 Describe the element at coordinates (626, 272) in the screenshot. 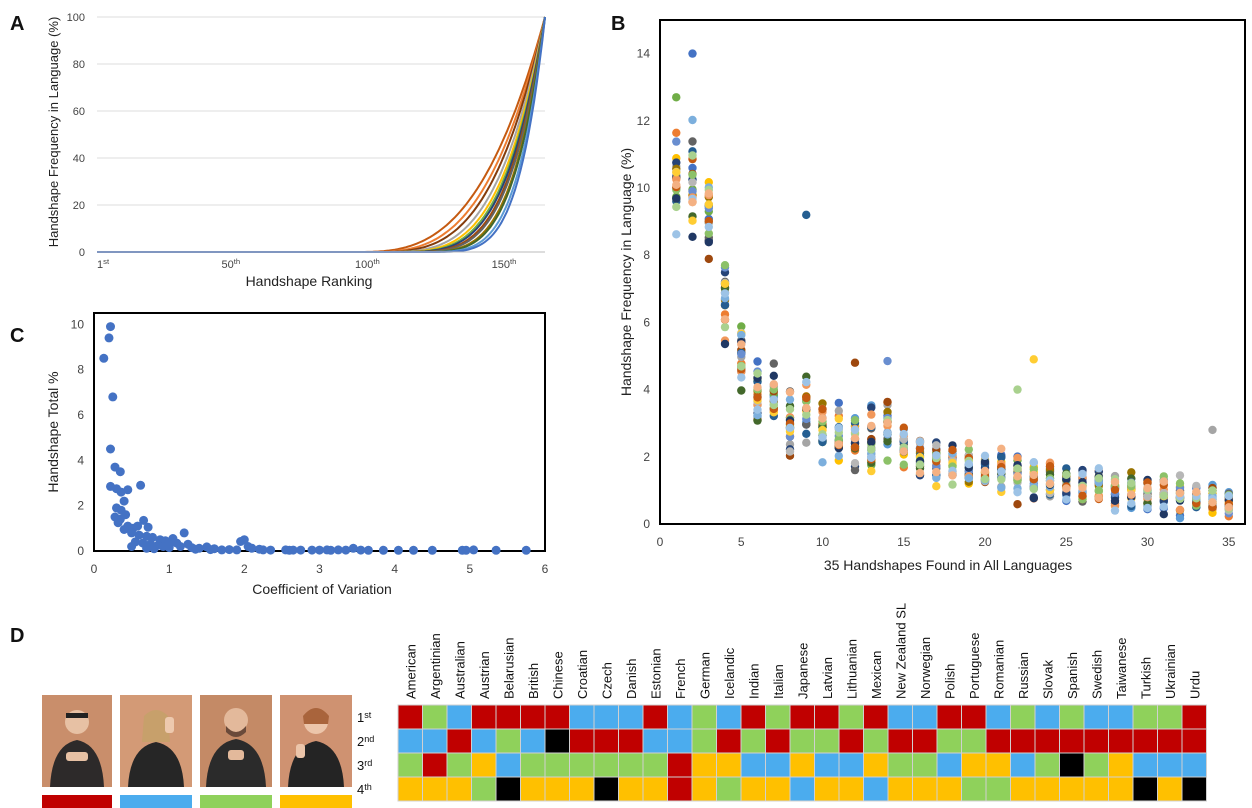

I see `panel-b-y-axis-title: Handshape Frequency in Language (%)` at that location.